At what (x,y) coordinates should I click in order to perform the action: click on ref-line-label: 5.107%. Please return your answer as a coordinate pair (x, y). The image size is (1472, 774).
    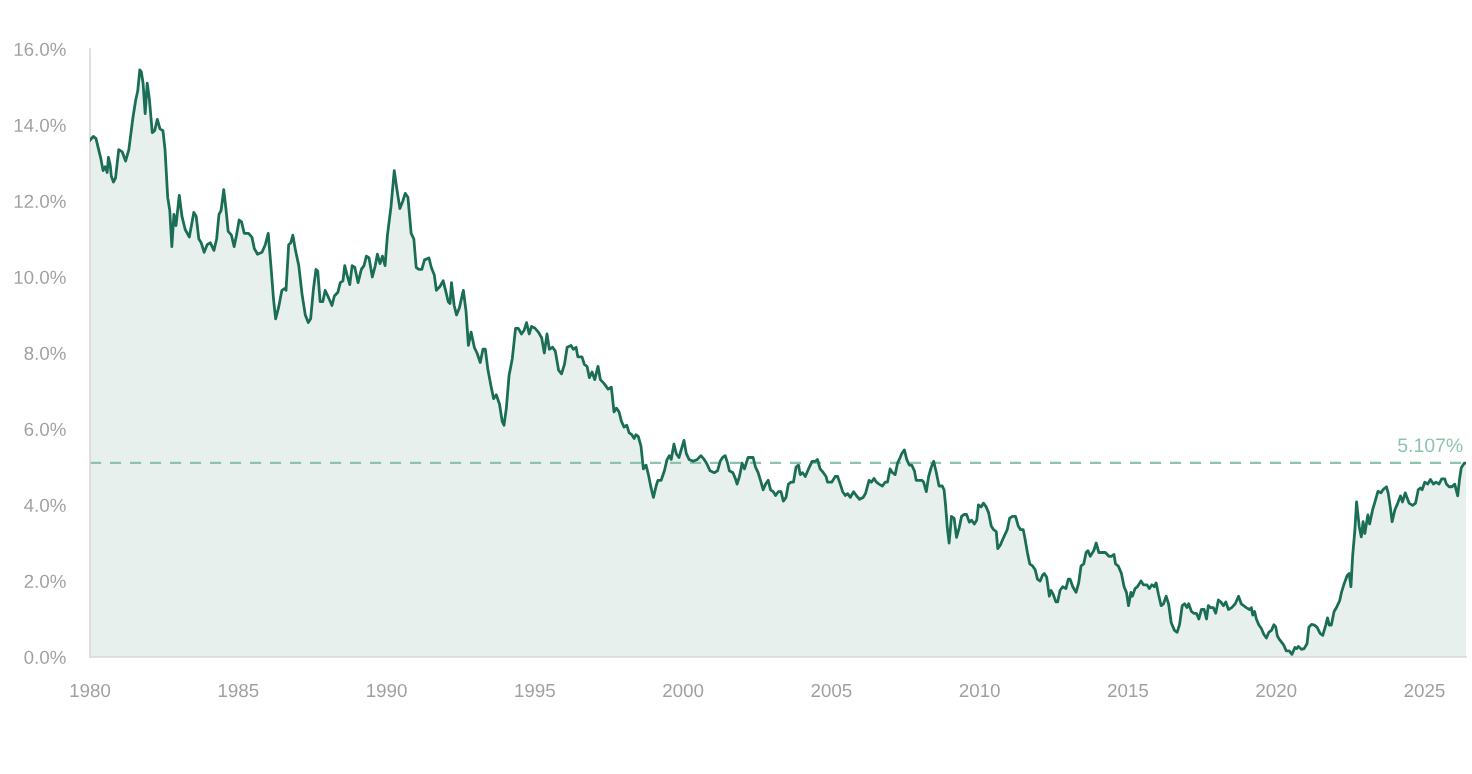
    Looking at the image, I should click on (1430, 445).